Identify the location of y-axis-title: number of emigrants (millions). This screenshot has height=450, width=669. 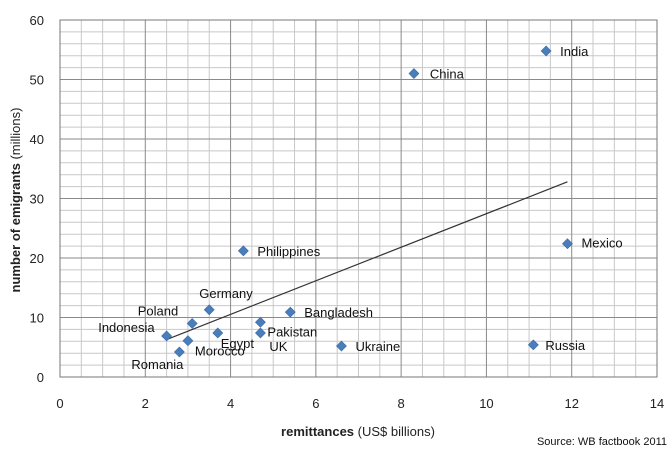
(15, 200).